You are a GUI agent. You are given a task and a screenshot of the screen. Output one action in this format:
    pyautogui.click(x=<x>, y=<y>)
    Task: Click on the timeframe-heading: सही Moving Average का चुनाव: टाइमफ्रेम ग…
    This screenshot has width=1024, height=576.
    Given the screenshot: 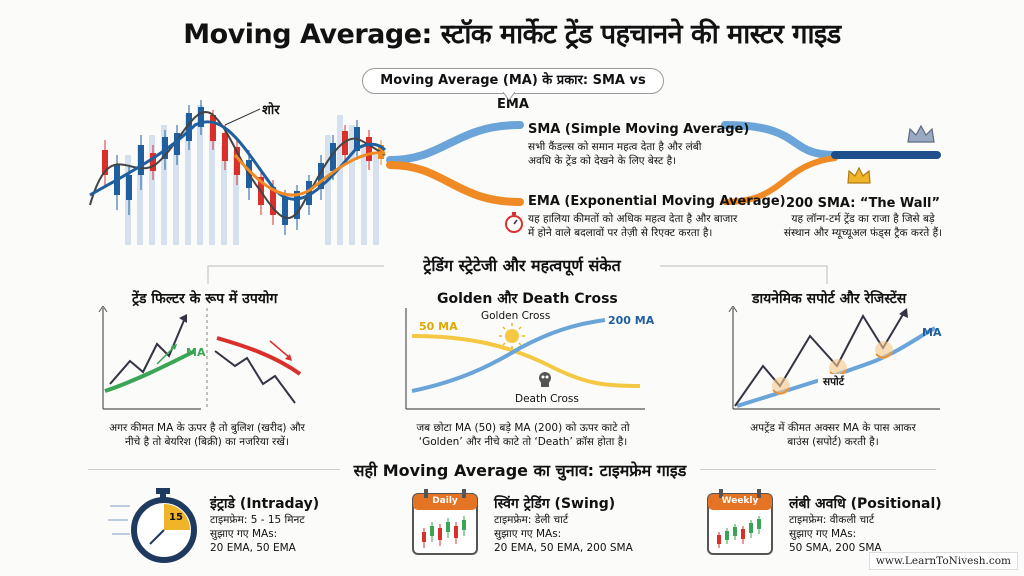 What is the action you would take?
    pyautogui.click(x=520, y=470)
    